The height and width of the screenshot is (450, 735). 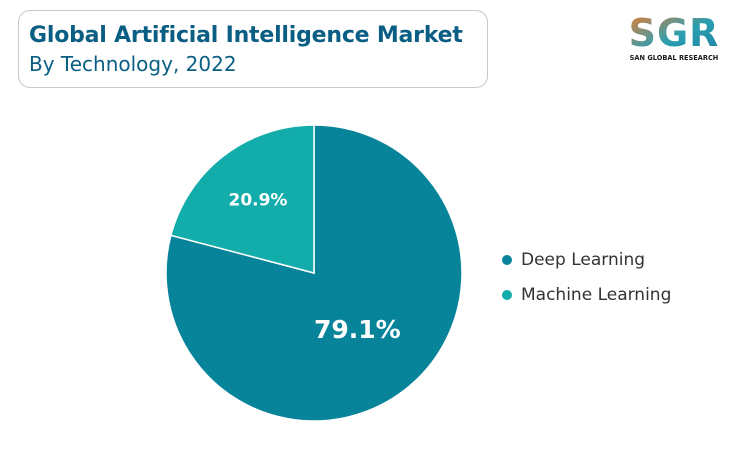 What do you see at coordinates (133, 64) in the screenshot?
I see `chart-subtitle: By Technology, 2022` at bounding box center [133, 64].